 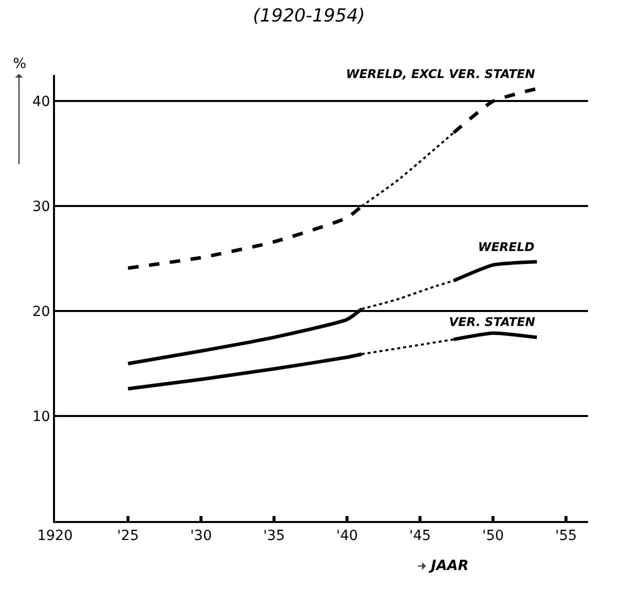 What do you see at coordinates (55, 536) in the screenshot?
I see `x-tick-label: 1920` at bounding box center [55, 536].